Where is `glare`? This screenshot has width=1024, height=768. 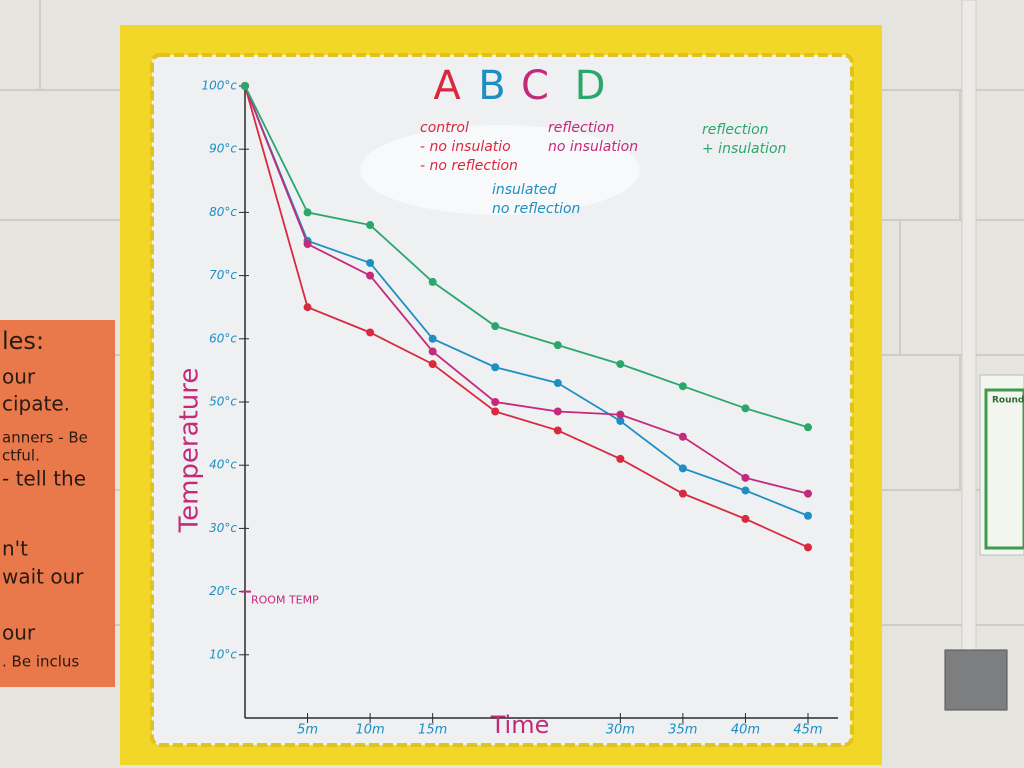 glare is located at coordinates (500, 170).